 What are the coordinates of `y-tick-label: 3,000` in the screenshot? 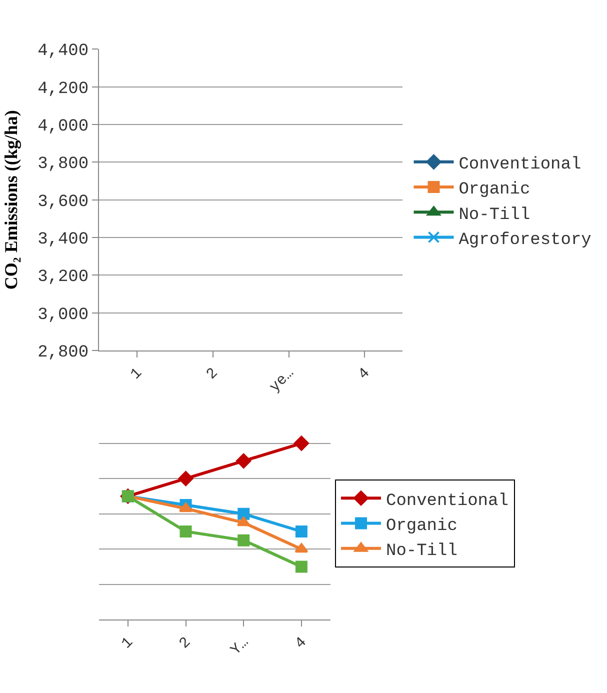 It's located at (63, 315).